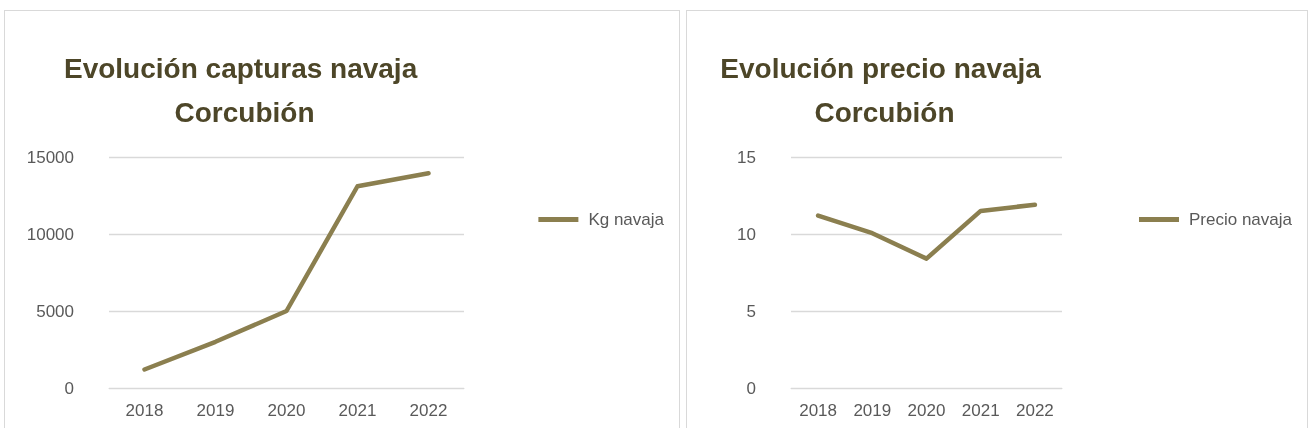  What do you see at coordinates (751, 311) in the screenshot?
I see `y-tick-label: 5` at bounding box center [751, 311].